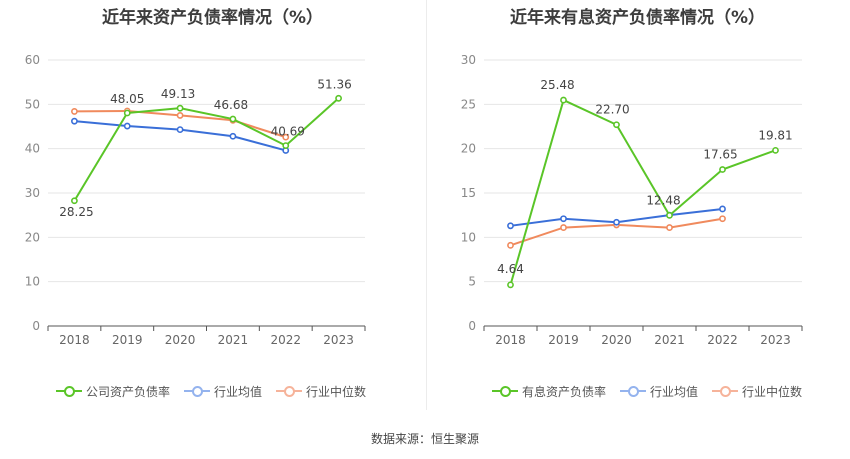  Describe the element at coordinates (426, 205) in the screenshot. I see `chart-divider` at that location.